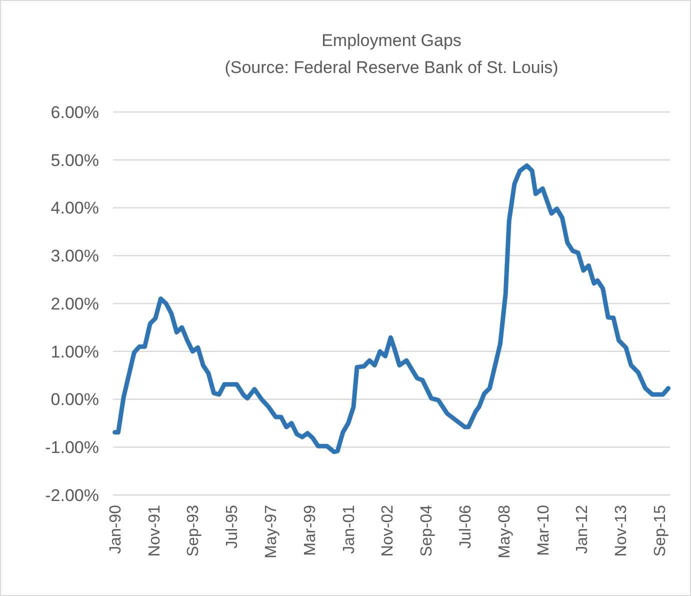 This screenshot has width=691, height=596. Describe the element at coordinates (74, 400) in the screenshot. I see `y-tick-label: 0.00%` at that location.